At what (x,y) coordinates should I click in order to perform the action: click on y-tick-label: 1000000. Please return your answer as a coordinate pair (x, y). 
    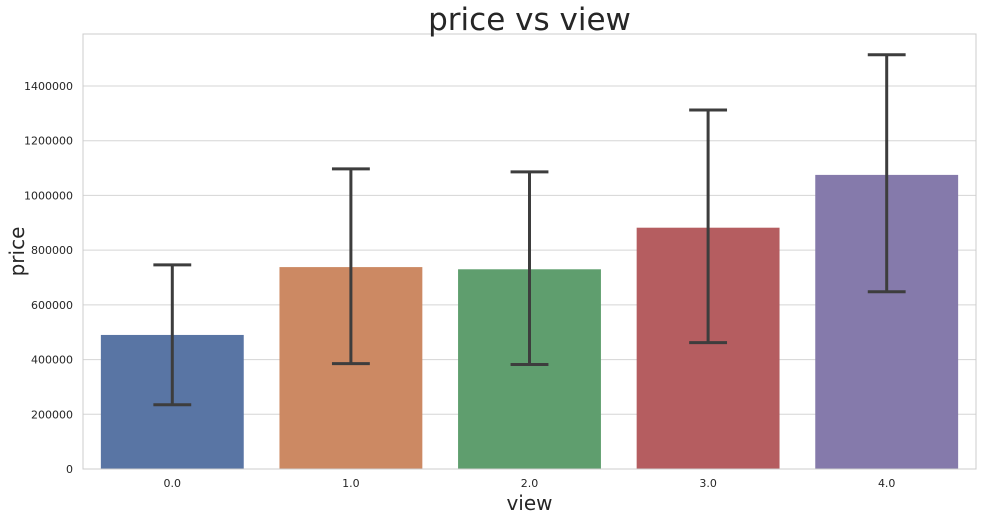
    Looking at the image, I should click on (48, 195).